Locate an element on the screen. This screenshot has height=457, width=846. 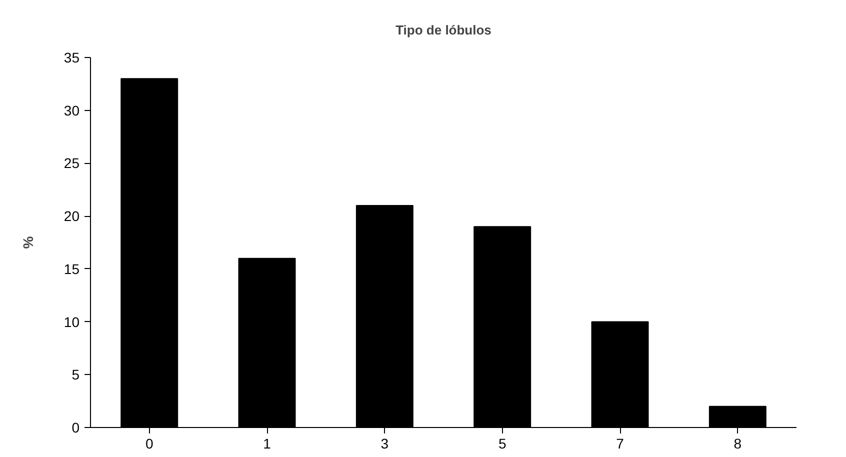
y-tick-label: 5 is located at coordinates (76, 374).